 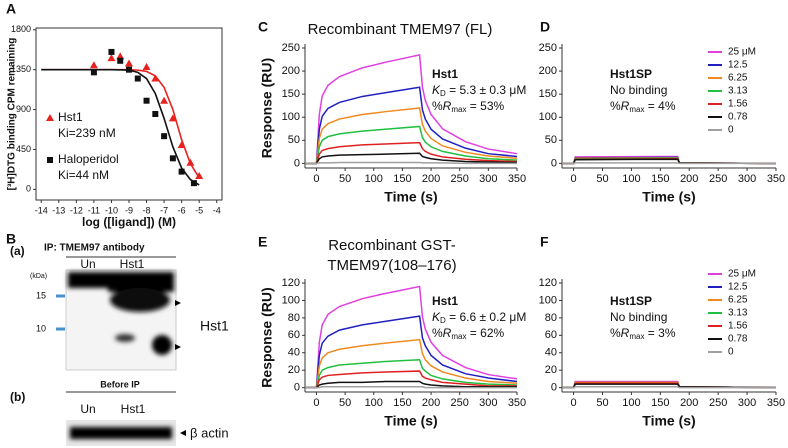 What do you see at coordinates (58, 210) in the screenshot?
I see `x-tick-label: -13` at bounding box center [58, 210].